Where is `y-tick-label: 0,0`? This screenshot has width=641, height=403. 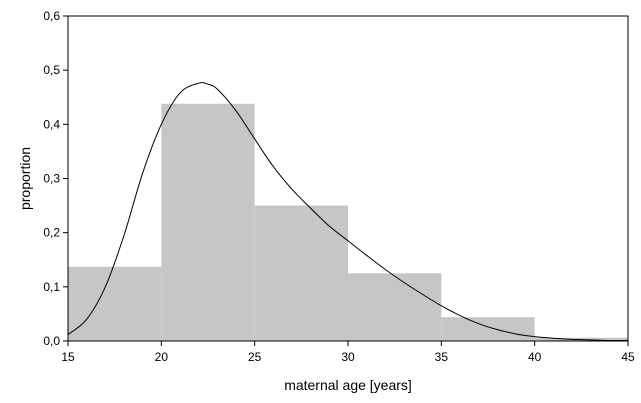
y-tick-label: 0,0 is located at coordinates (51, 341).